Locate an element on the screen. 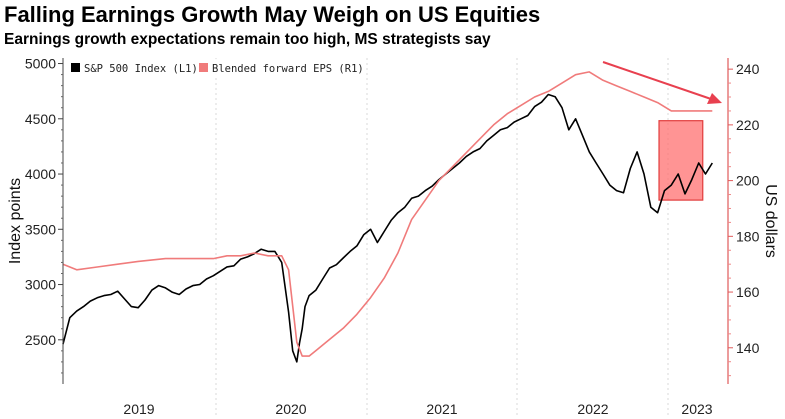 The width and height of the screenshot is (785, 419). highlight-box is located at coordinates (681, 160).